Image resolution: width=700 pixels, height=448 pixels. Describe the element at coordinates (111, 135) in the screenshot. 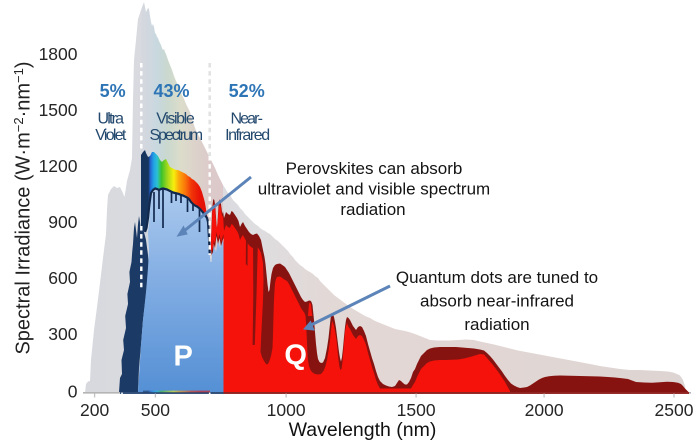

I see `svg-text: Violet` at that location.